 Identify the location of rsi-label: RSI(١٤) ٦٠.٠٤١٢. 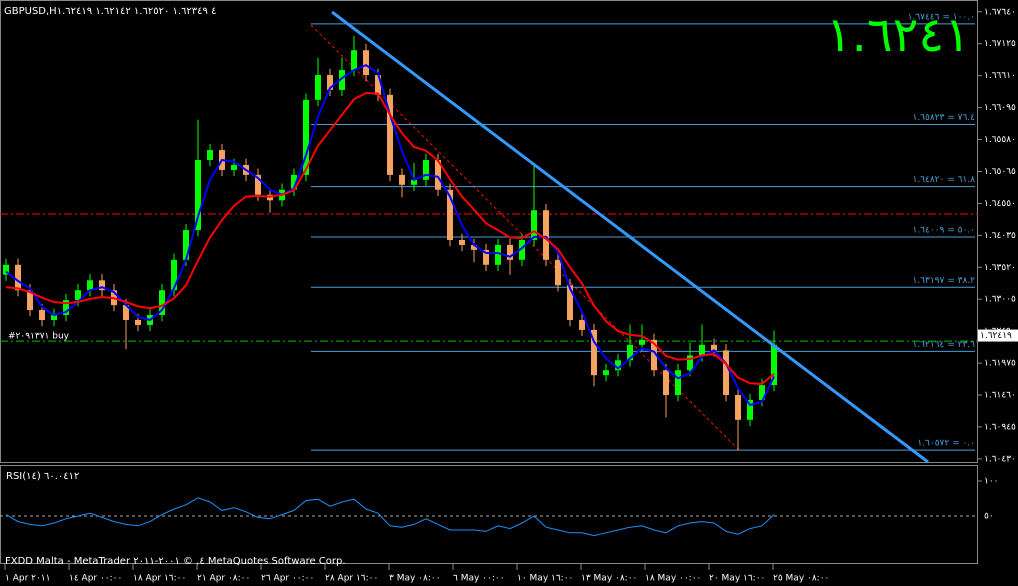
(42, 476).